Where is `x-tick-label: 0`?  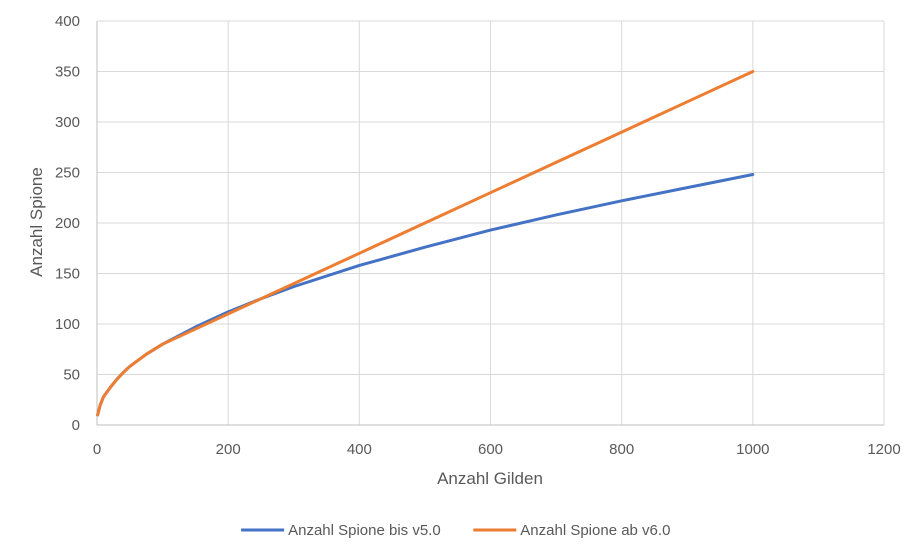 x-tick-label: 0 is located at coordinates (97, 449).